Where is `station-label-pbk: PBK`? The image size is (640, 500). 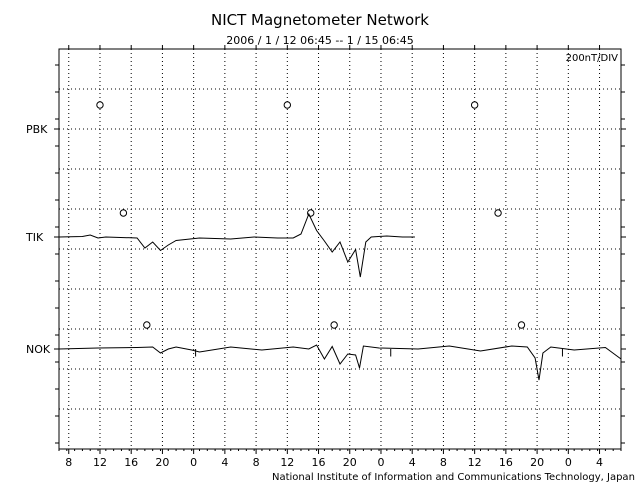 station-label-pbk: PBK is located at coordinates (37, 129).